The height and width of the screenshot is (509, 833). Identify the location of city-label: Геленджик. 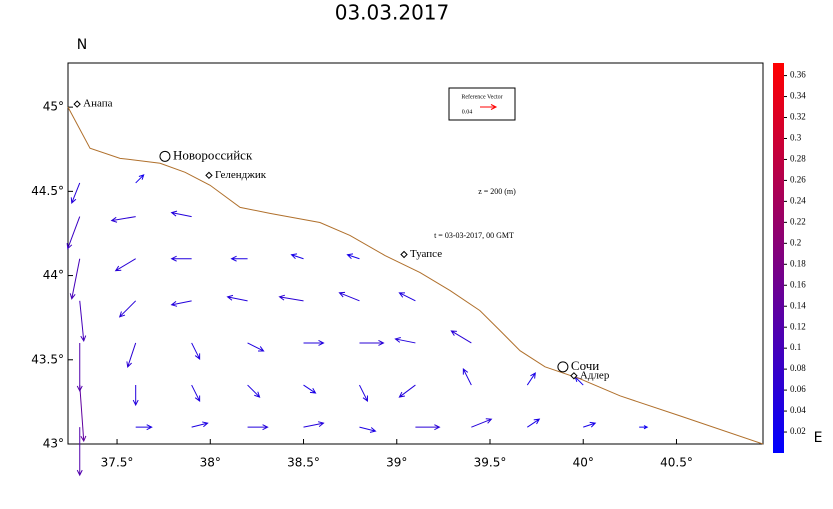
(241, 175).